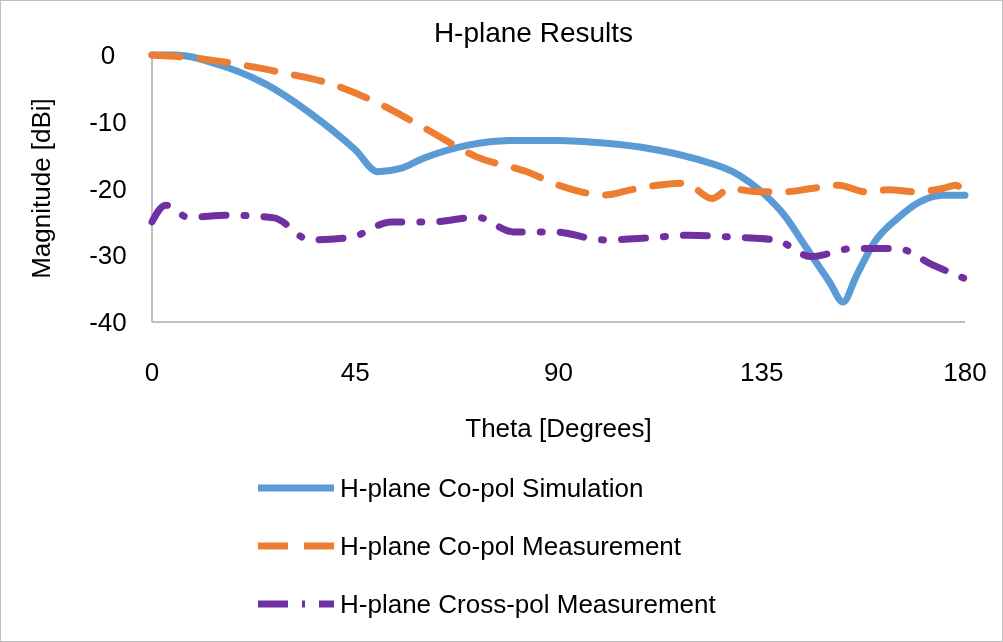 The width and height of the screenshot is (1003, 642). I want to click on legend-label: H-plane Co-pol Measurement, so click(511, 546).